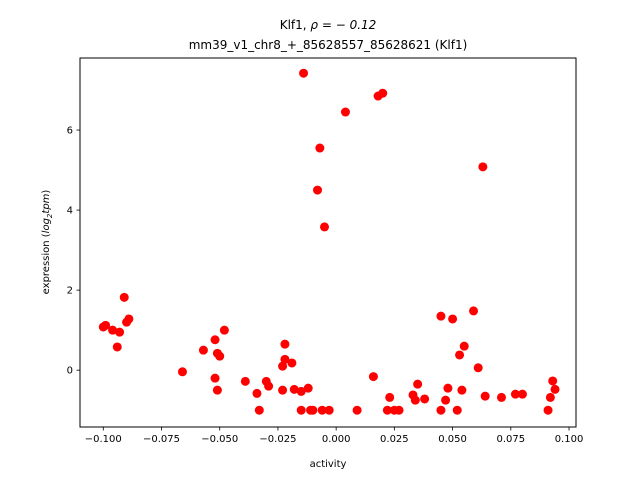  I want to click on x-tick-label: 0.025, so click(394, 439).